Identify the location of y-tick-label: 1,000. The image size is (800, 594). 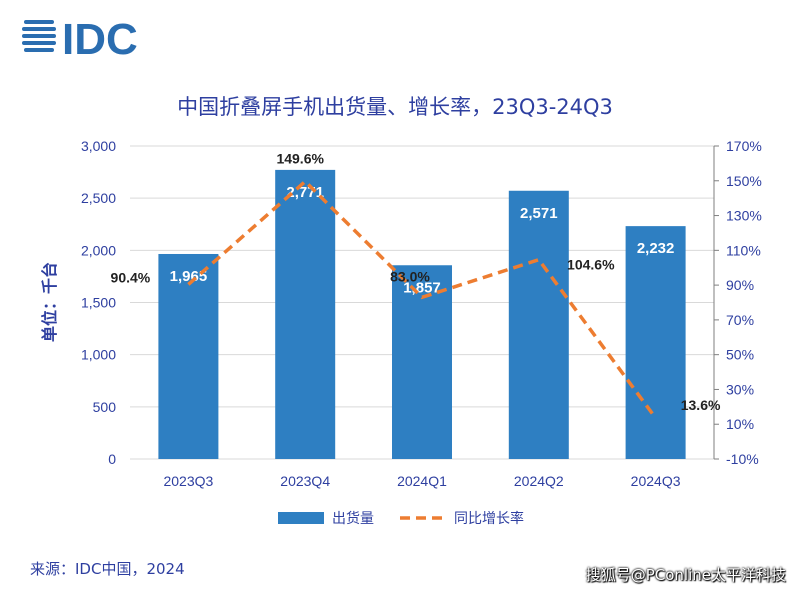
(98, 355).